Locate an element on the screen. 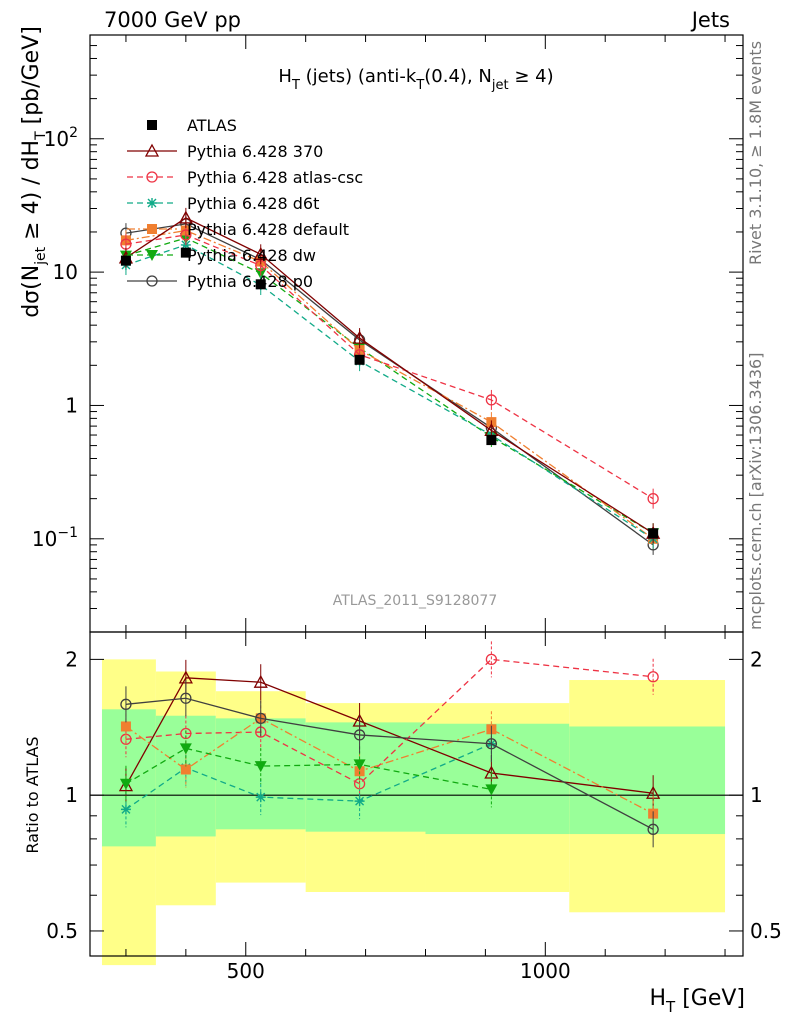 The height and width of the screenshot is (1024, 786). ratio-ylabel: Ratio to ATLAS is located at coordinates (32, 794).